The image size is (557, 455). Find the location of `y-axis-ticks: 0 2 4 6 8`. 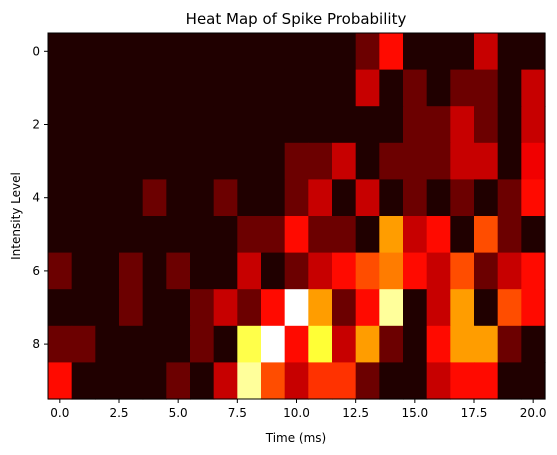

y-axis-ticks: 0 2 4 6 8 is located at coordinates (40, 197).